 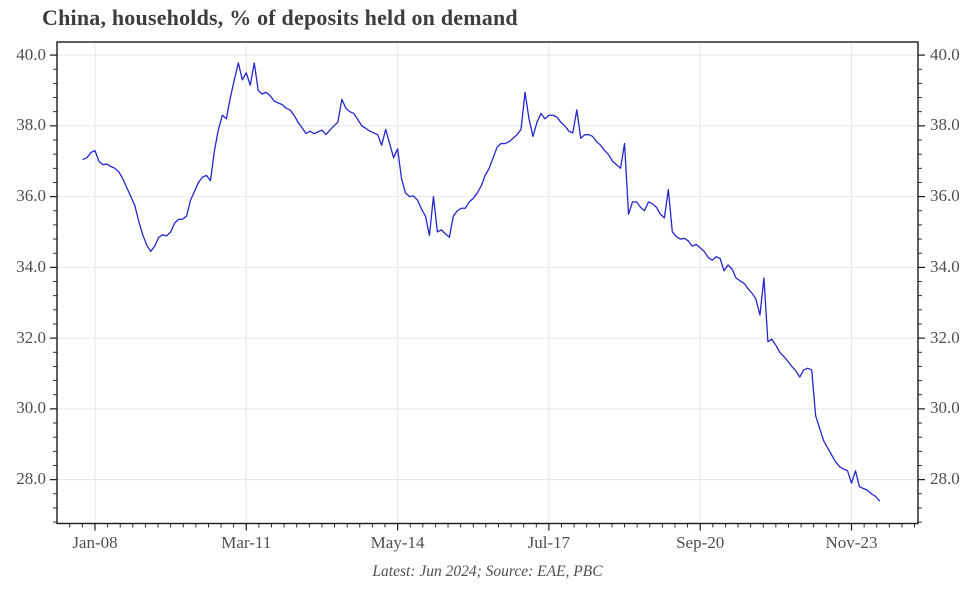 What do you see at coordinates (31, 196) in the screenshot?
I see `y-tick-label-left: 36.0` at bounding box center [31, 196].